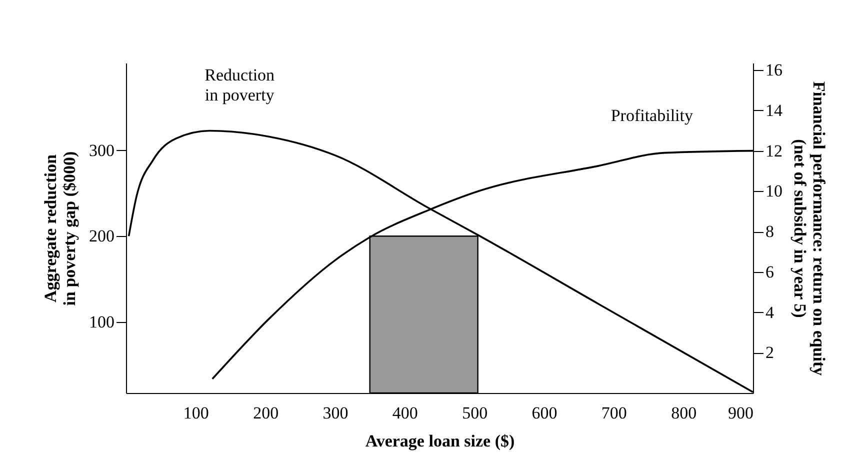 Image resolution: width=861 pixels, height=468 pixels. I want to click on x-tick-label: 100, so click(196, 413).